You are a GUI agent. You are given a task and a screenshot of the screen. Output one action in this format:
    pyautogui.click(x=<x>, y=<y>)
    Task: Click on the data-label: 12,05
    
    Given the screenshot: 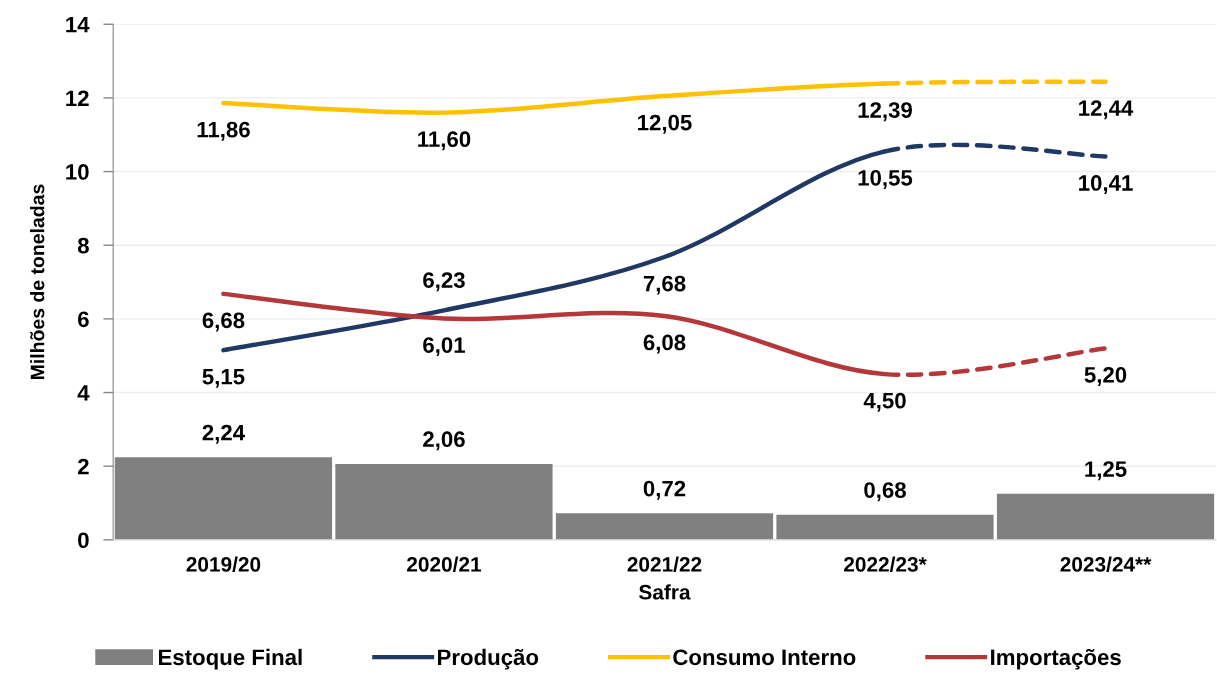 What is the action you would take?
    pyautogui.click(x=665, y=124)
    